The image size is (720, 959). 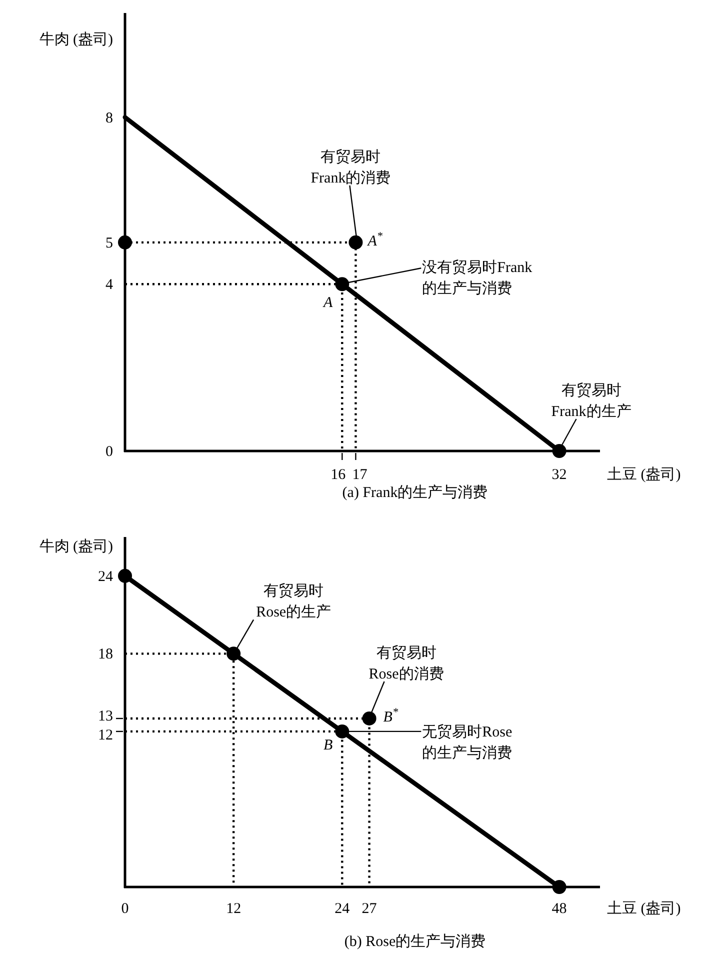 What do you see at coordinates (109, 118) in the screenshot?
I see `y-tick-label: 8` at bounding box center [109, 118].